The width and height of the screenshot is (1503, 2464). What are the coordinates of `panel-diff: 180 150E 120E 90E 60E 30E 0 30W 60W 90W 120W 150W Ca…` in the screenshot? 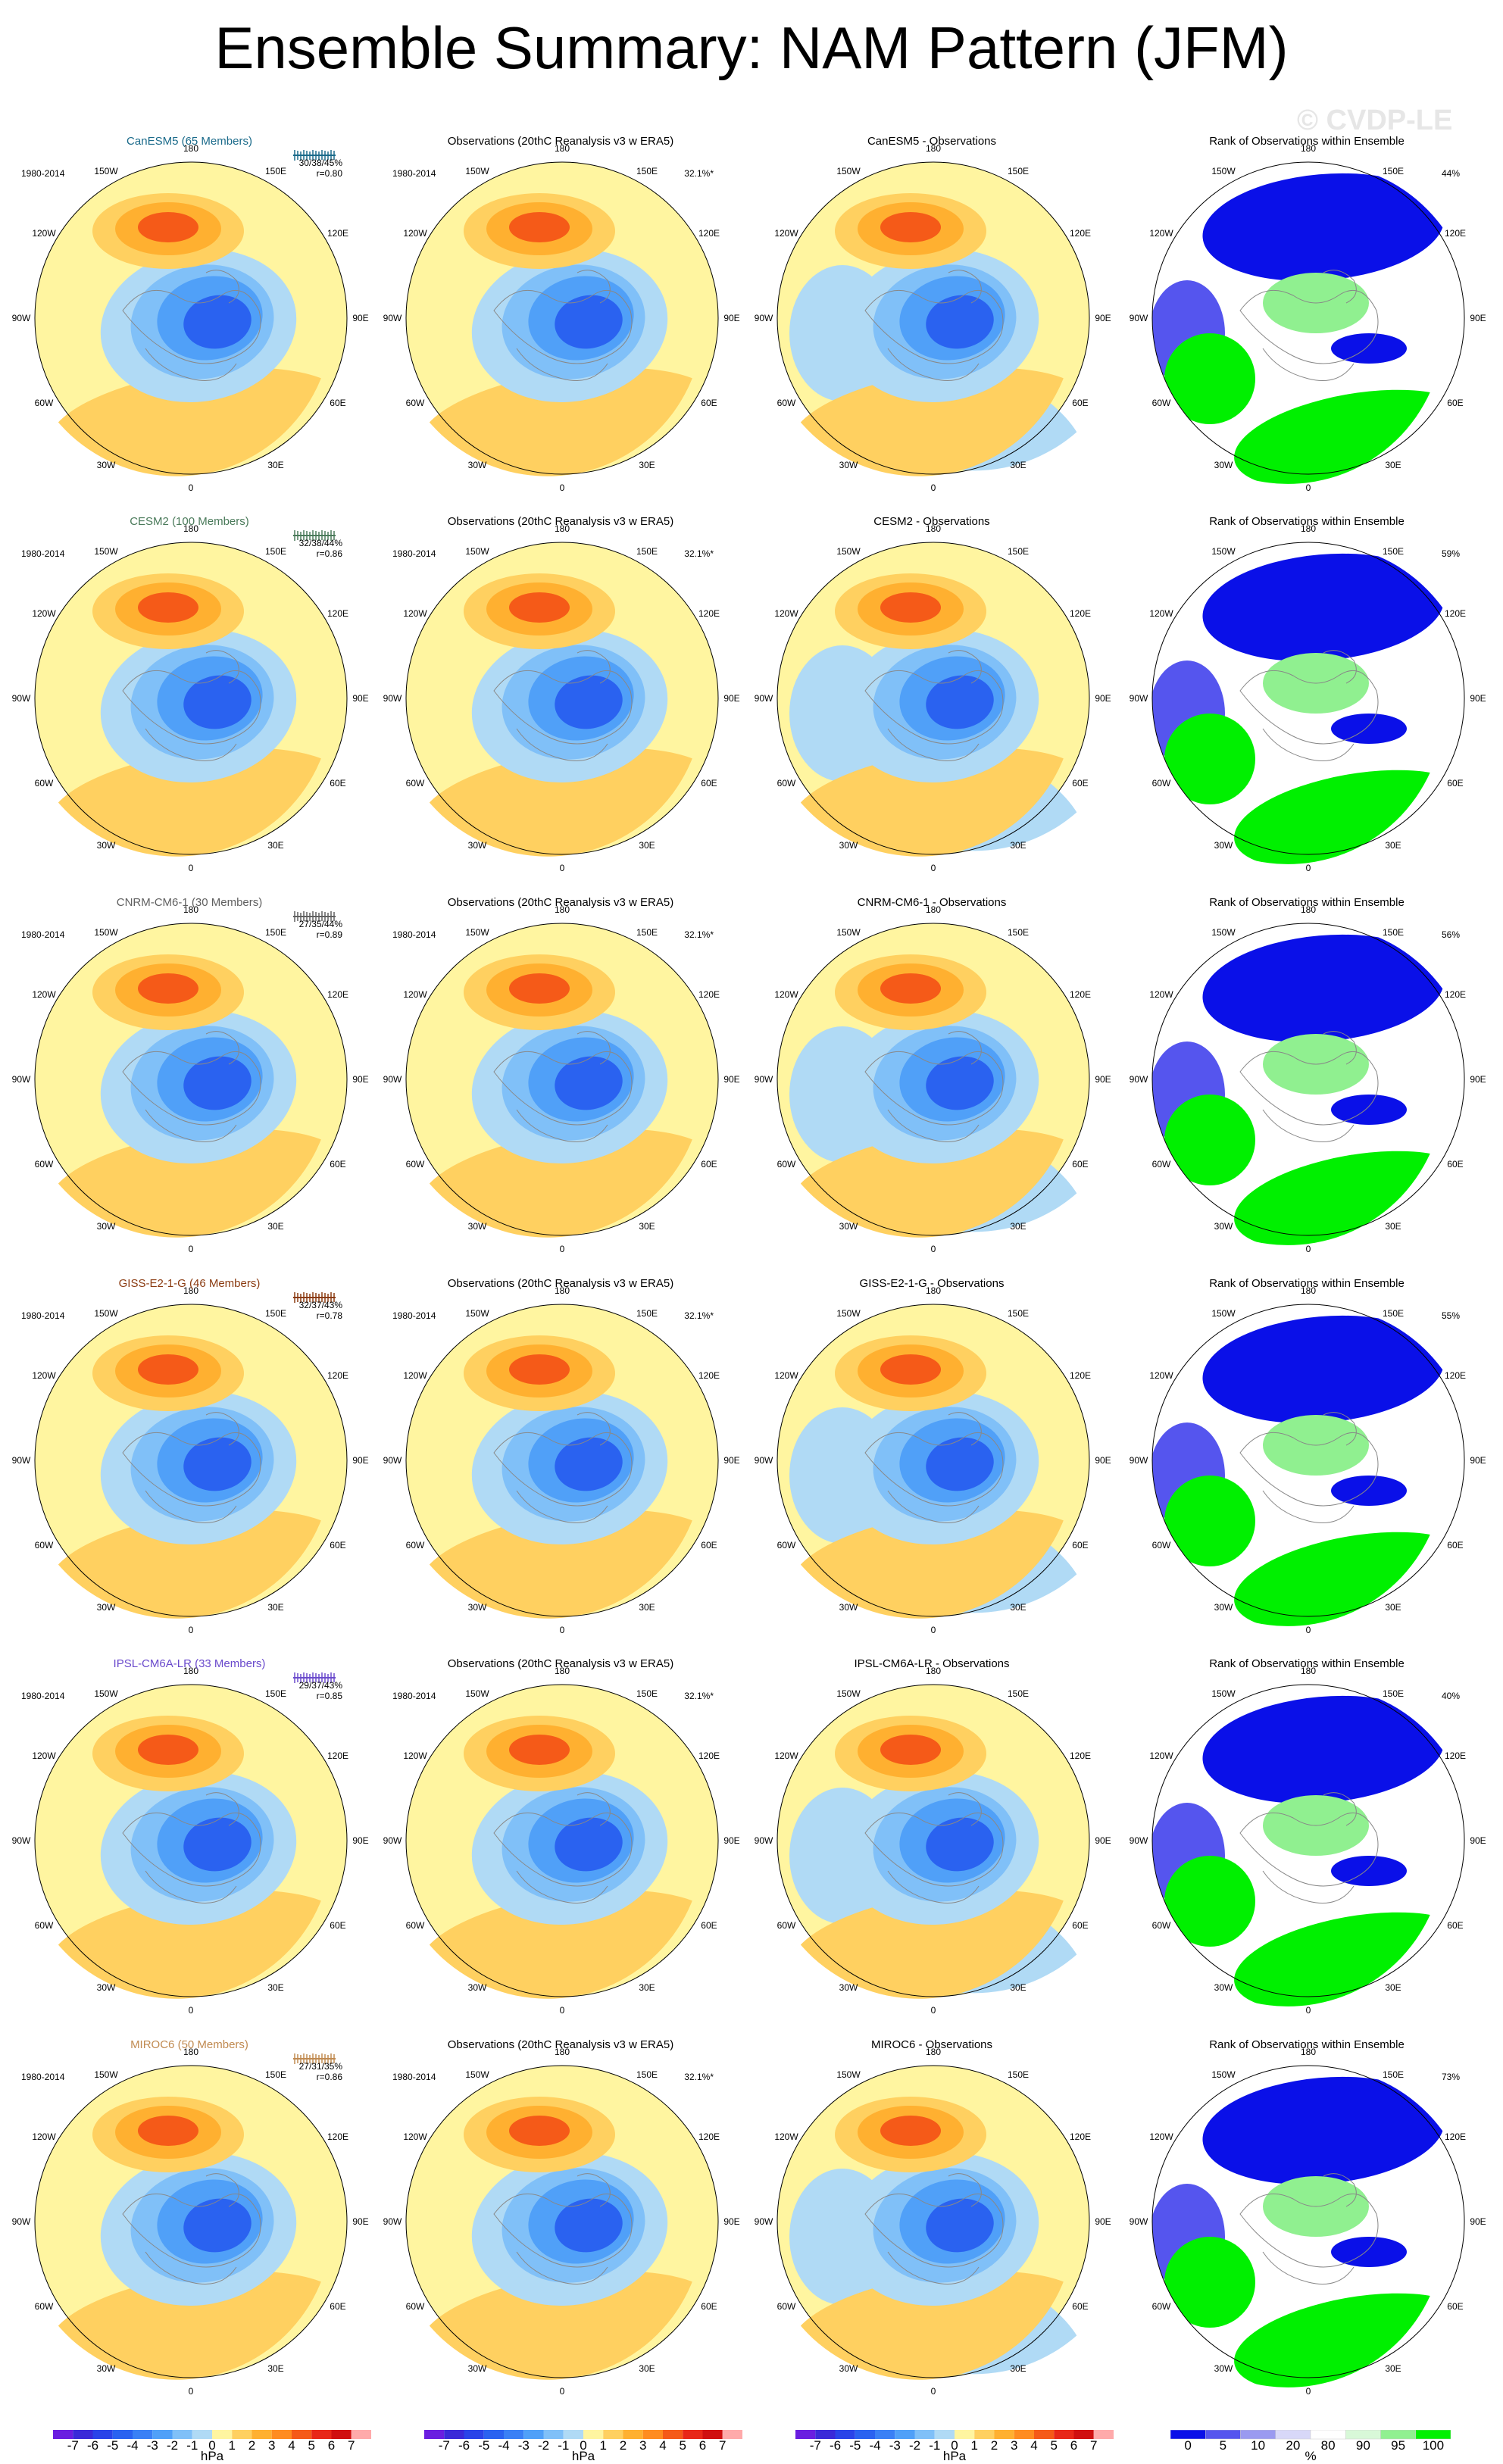 It's located at (933, 312).